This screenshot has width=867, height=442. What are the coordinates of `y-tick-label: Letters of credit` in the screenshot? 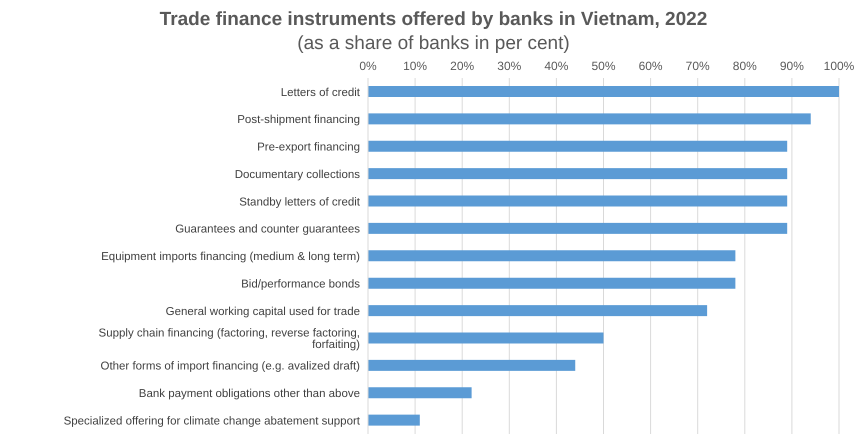 It's located at (320, 92).